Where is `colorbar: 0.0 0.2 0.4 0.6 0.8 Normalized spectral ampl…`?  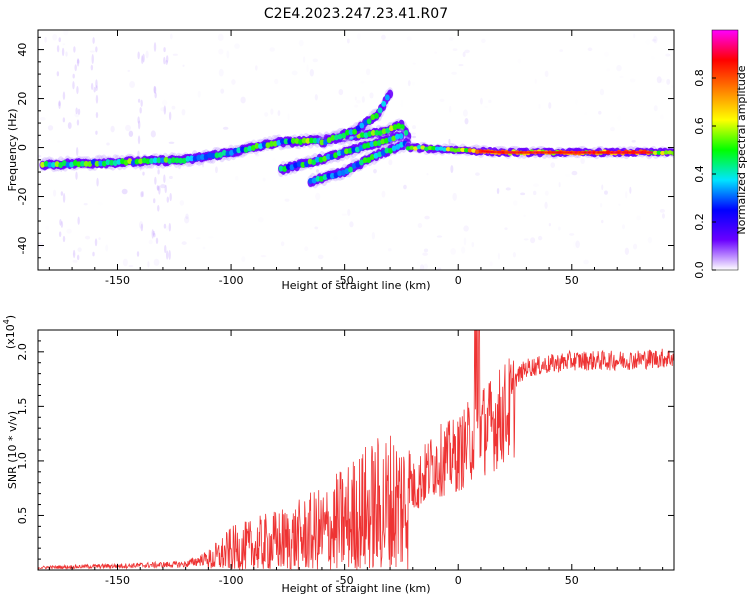
colorbar: 0.0 0.2 0.4 0.6 0.8 Normalized spectral ampl… is located at coordinates (720, 154).